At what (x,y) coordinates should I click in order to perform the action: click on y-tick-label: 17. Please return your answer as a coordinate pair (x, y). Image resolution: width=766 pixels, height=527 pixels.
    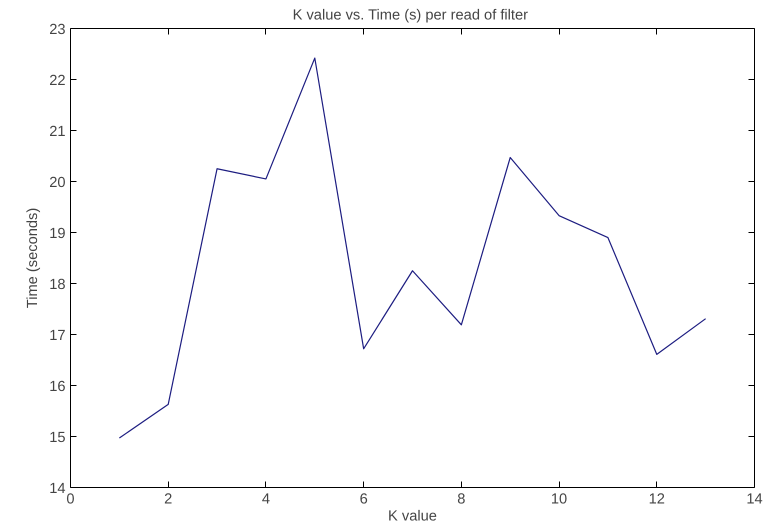
    Looking at the image, I should click on (57, 336).